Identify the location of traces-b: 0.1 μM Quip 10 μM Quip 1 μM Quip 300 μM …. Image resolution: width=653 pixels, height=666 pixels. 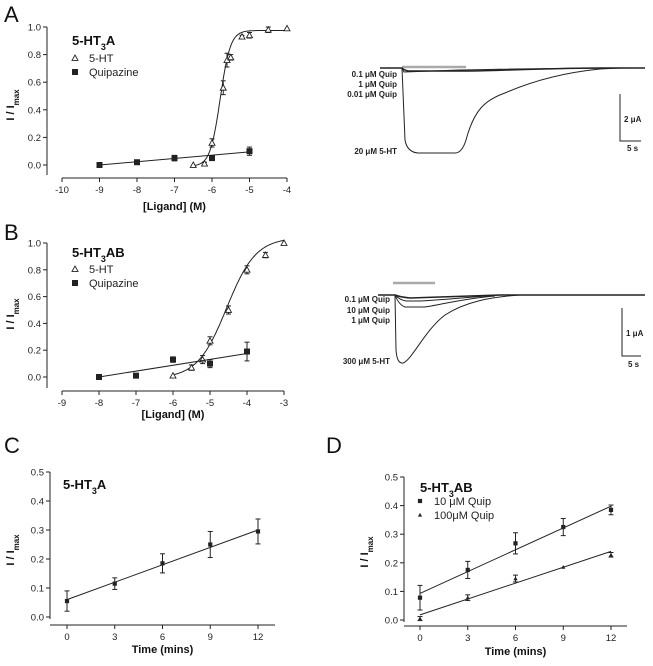
(494, 325).